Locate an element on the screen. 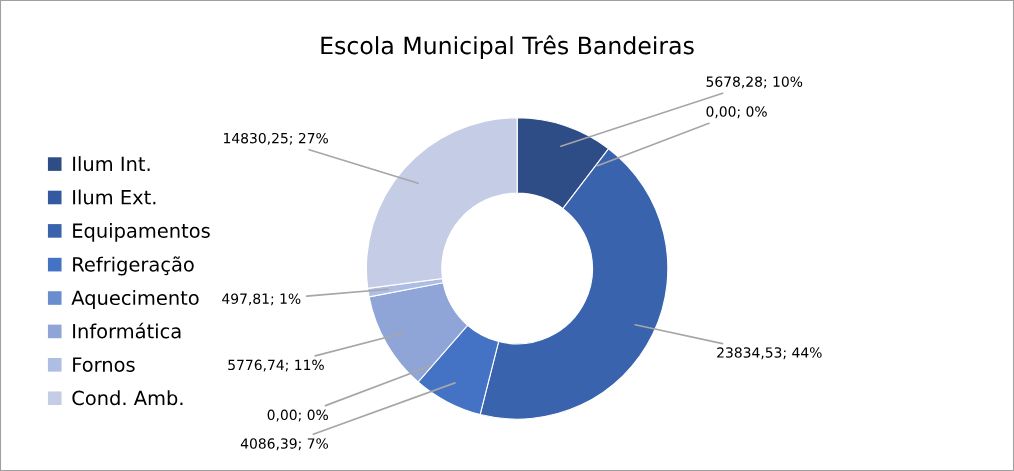 This screenshot has height=471, width=1014. legend-label: Fornos is located at coordinates (104, 364).